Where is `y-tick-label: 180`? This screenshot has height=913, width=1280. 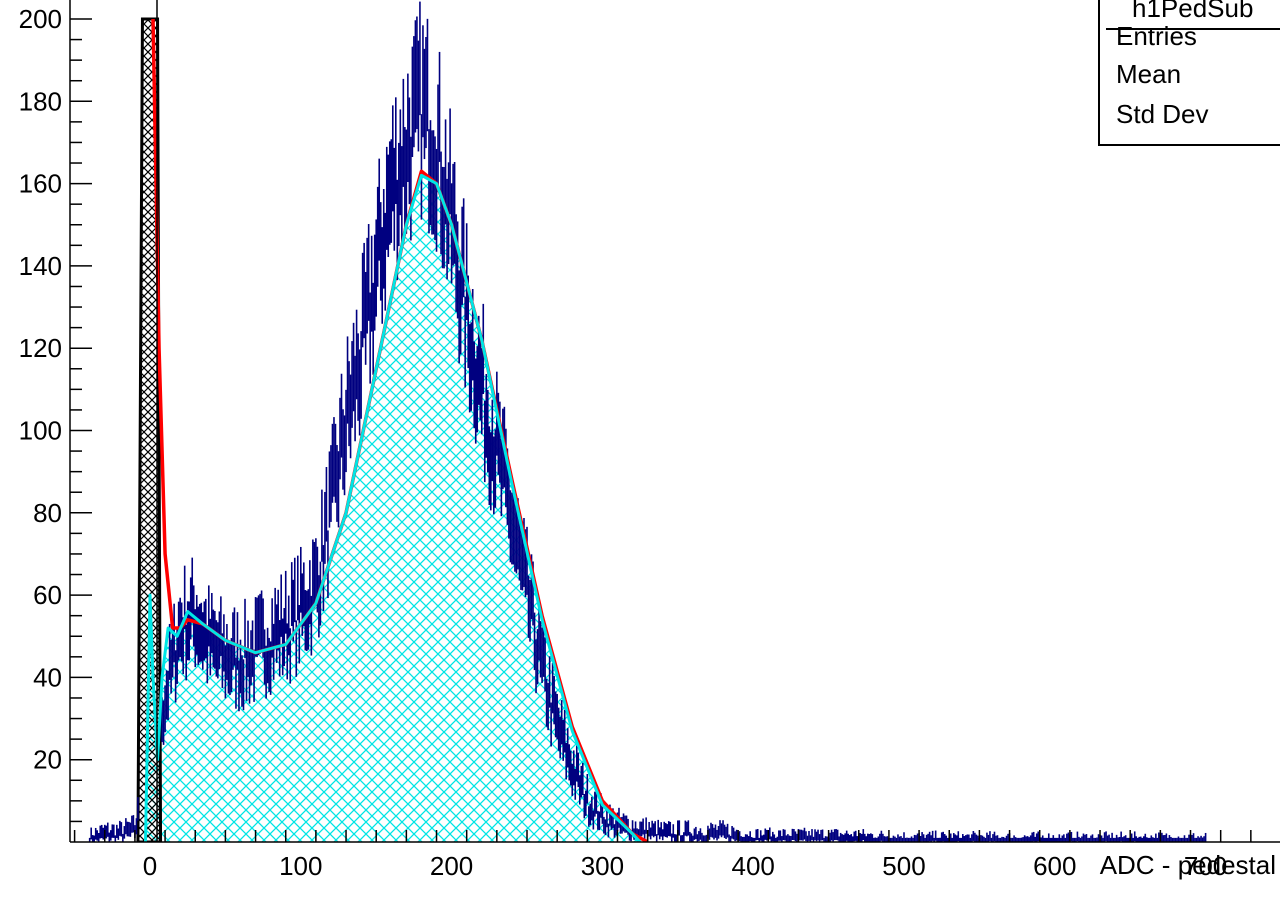 y-tick-label: 180 is located at coordinates (40, 101).